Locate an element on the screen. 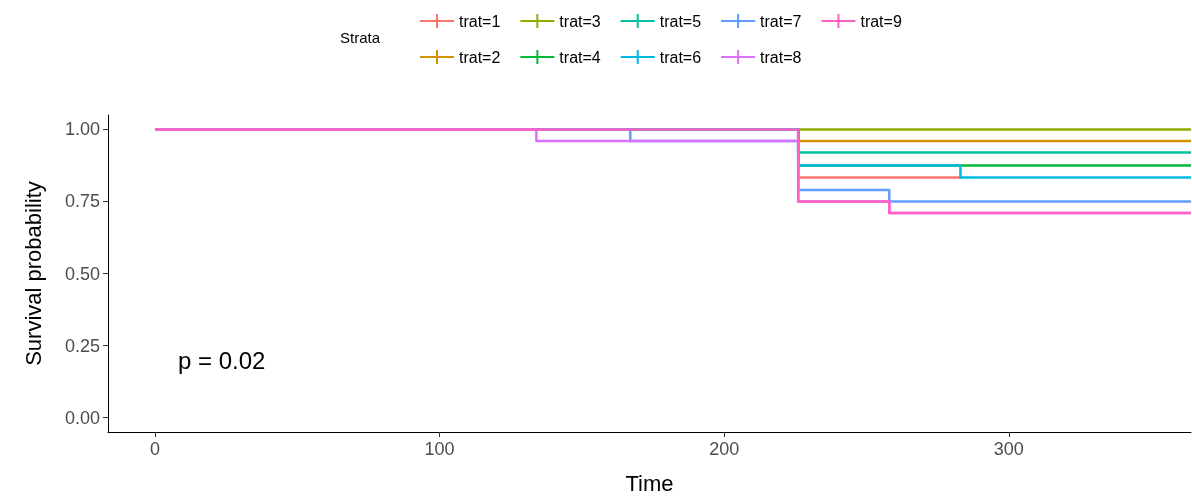 This screenshot has height=500, width=1192. legend-label: trat=1 is located at coordinates (480, 21).